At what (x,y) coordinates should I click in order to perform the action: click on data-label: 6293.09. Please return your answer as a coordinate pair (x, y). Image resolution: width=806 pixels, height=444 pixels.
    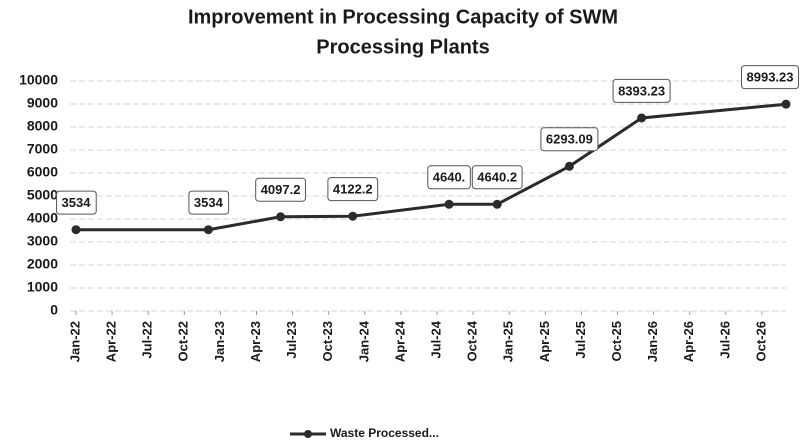
    Looking at the image, I should click on (569, 139).